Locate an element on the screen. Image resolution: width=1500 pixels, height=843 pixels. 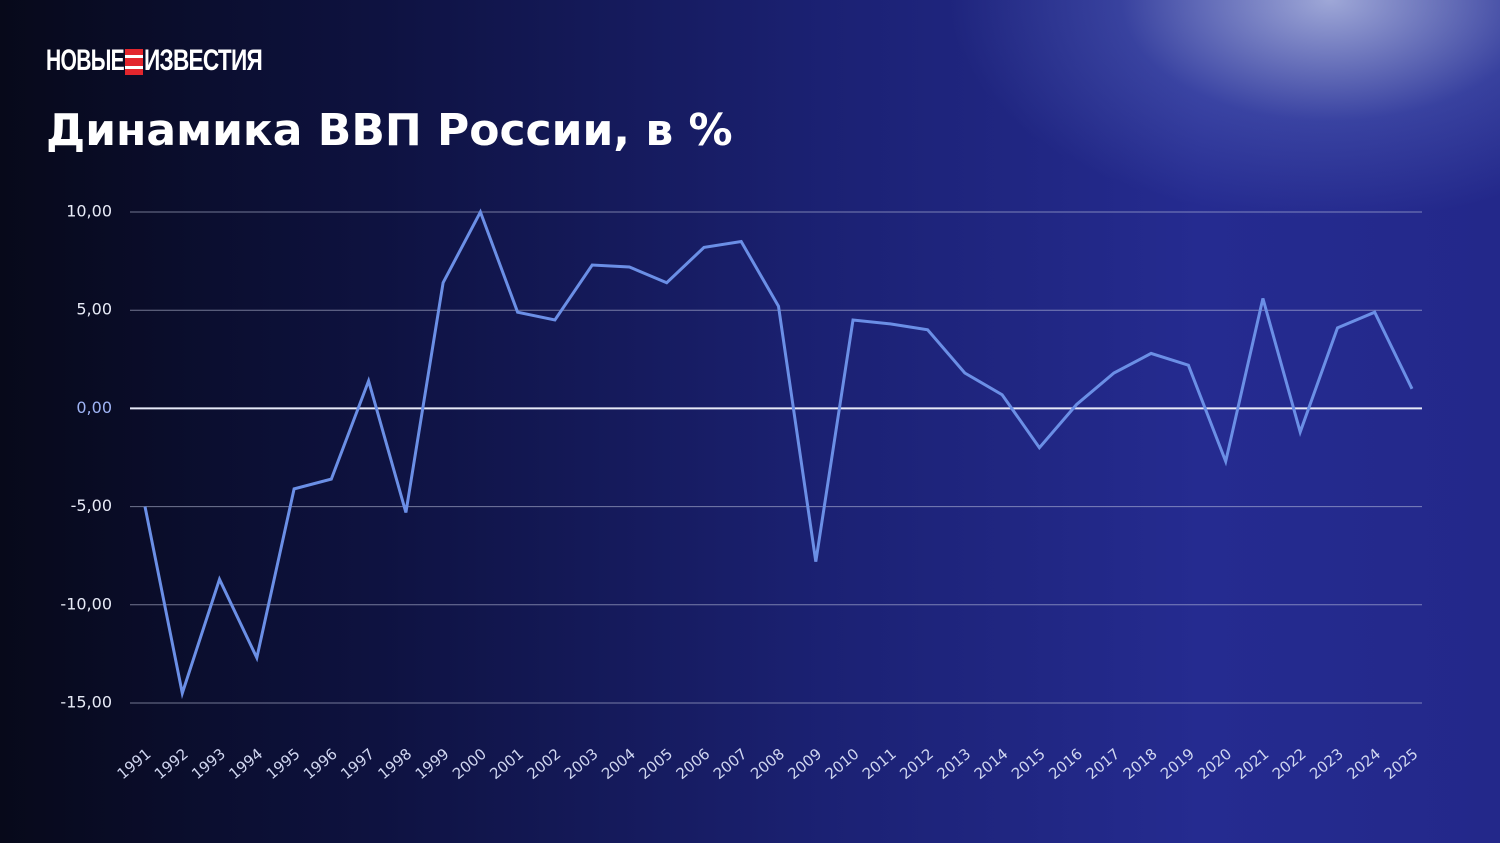
y-tick-label: -5,00 is located at coordinates (91, 505).